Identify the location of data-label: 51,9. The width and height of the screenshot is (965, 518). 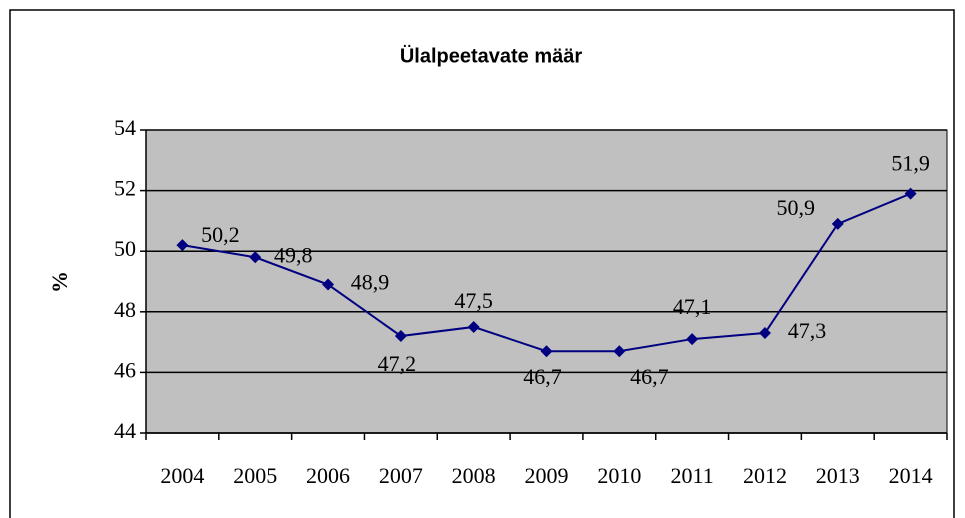
(910, 163).